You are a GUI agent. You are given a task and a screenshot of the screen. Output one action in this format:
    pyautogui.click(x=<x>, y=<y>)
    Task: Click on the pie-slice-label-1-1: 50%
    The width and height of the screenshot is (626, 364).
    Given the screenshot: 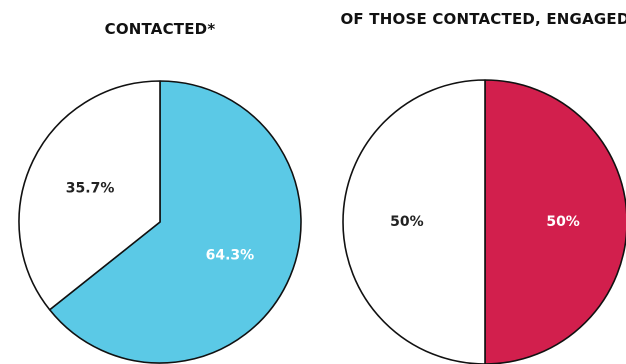 What is the action you would take?
    pyautogui.click(x=407, y=222)
    